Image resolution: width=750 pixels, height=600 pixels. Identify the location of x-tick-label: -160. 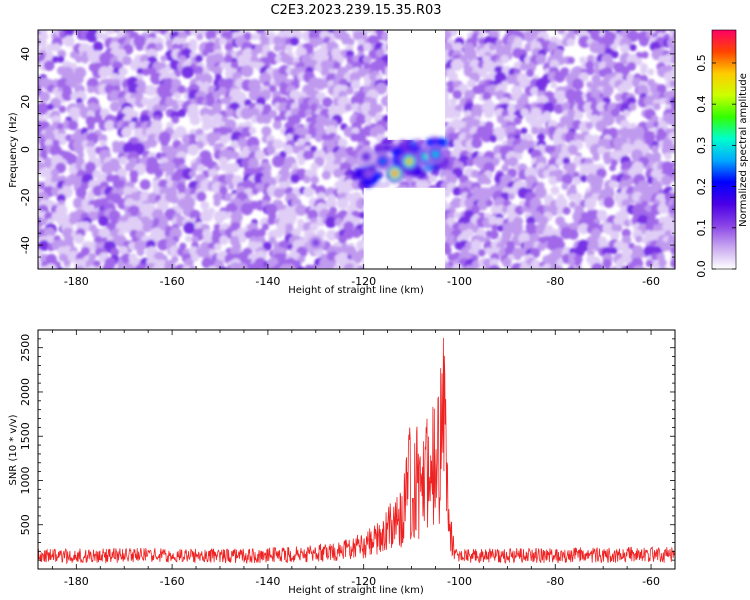
(172, 581).